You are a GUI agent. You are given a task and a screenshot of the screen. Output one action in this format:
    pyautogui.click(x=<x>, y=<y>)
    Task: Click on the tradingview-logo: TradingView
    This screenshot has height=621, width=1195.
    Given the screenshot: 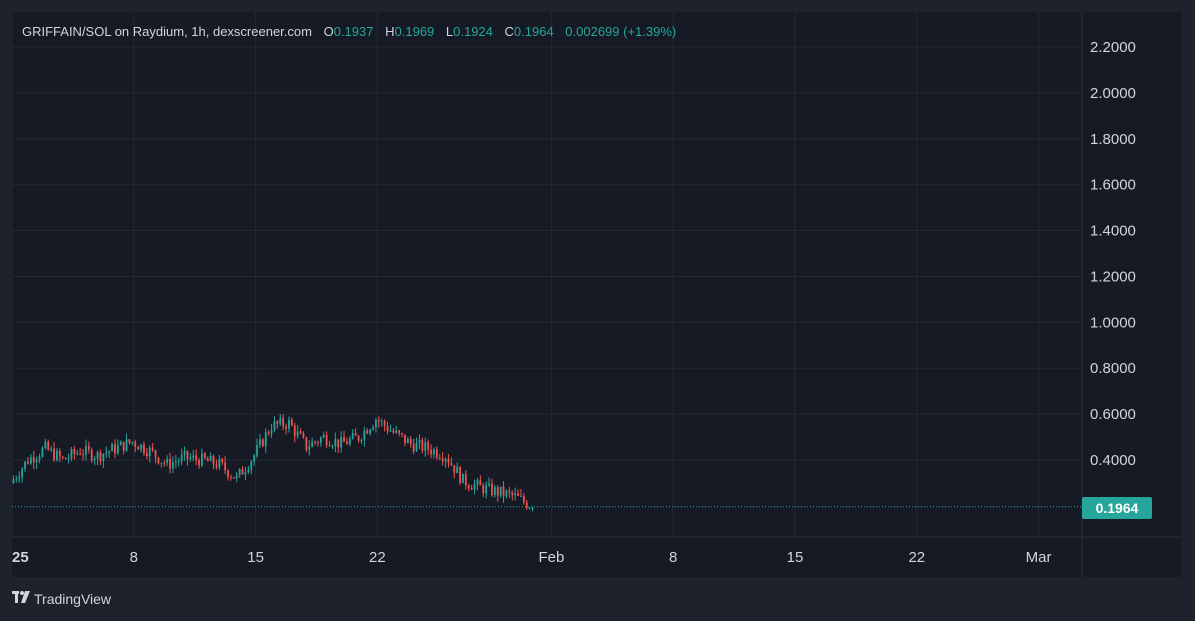 What is the action you would take?
    pyautogui.click(x=61, y=598)
    